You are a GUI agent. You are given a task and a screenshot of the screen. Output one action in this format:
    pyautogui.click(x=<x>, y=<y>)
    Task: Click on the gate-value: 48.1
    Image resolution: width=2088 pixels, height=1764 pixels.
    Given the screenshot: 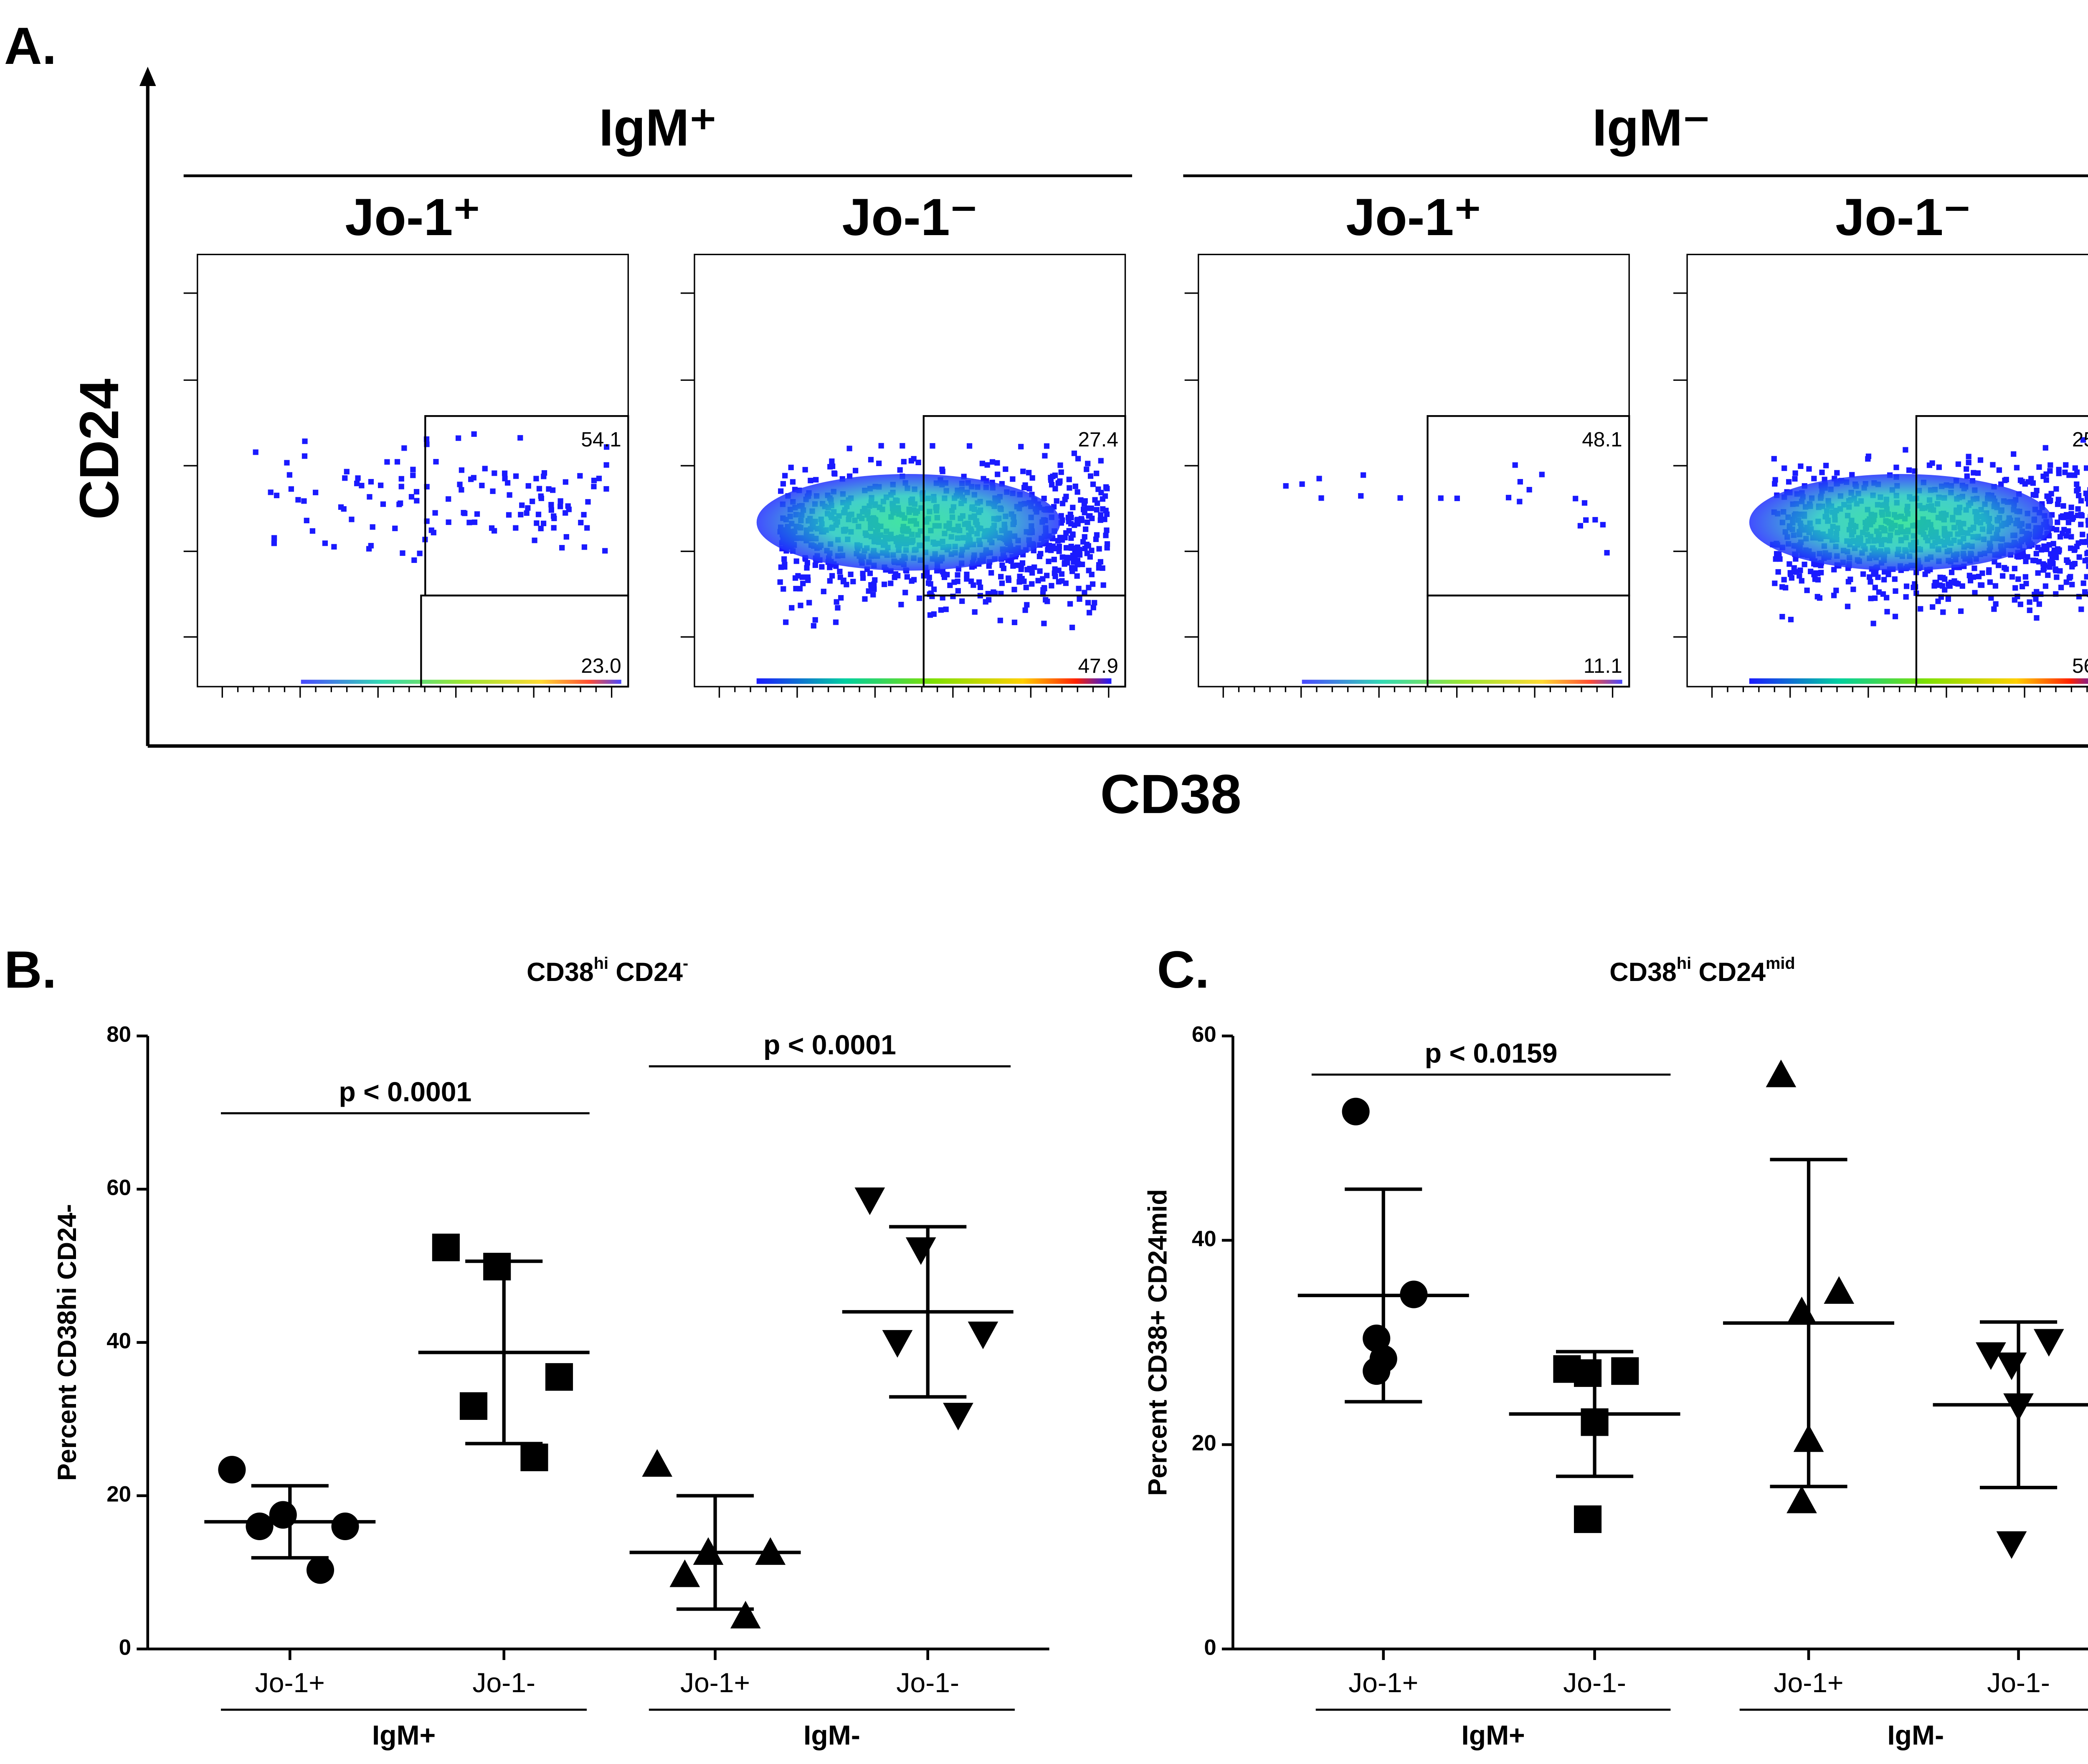 What is the action you would take?
    pyautogui.click(x=1602, y=439)
    